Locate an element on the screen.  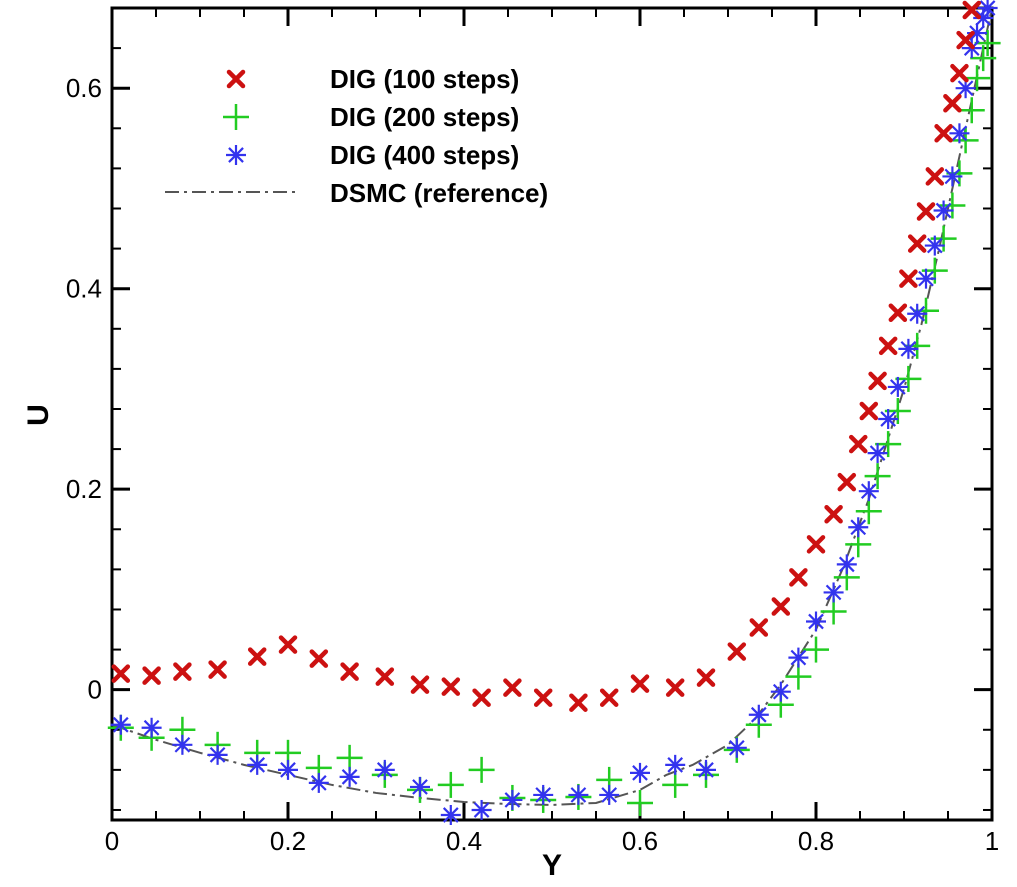
legend-marker-x is located at coordinates (236, 79).